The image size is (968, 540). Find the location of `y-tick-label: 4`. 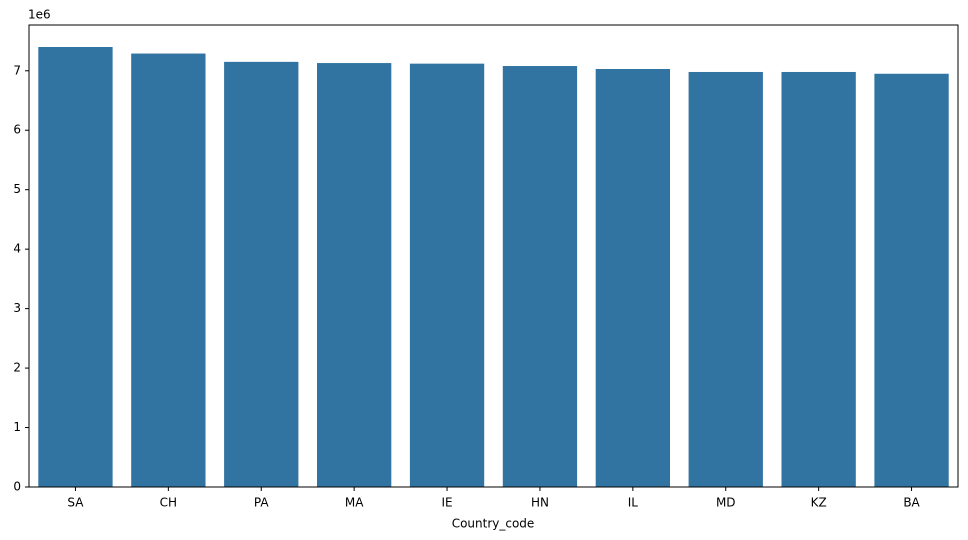

y-tick-label: 4 is located at coordinates (17, 249).